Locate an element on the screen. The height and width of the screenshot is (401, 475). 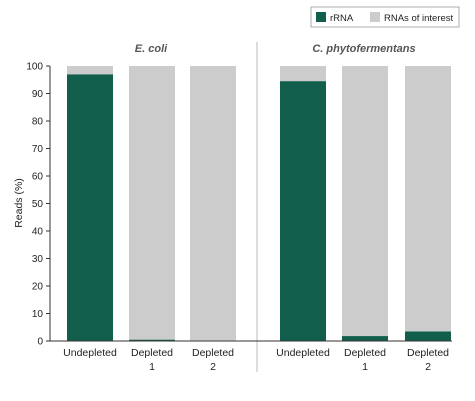
bar-e-coli-1-rnas-of-interest is located at coordinates (90, 70).